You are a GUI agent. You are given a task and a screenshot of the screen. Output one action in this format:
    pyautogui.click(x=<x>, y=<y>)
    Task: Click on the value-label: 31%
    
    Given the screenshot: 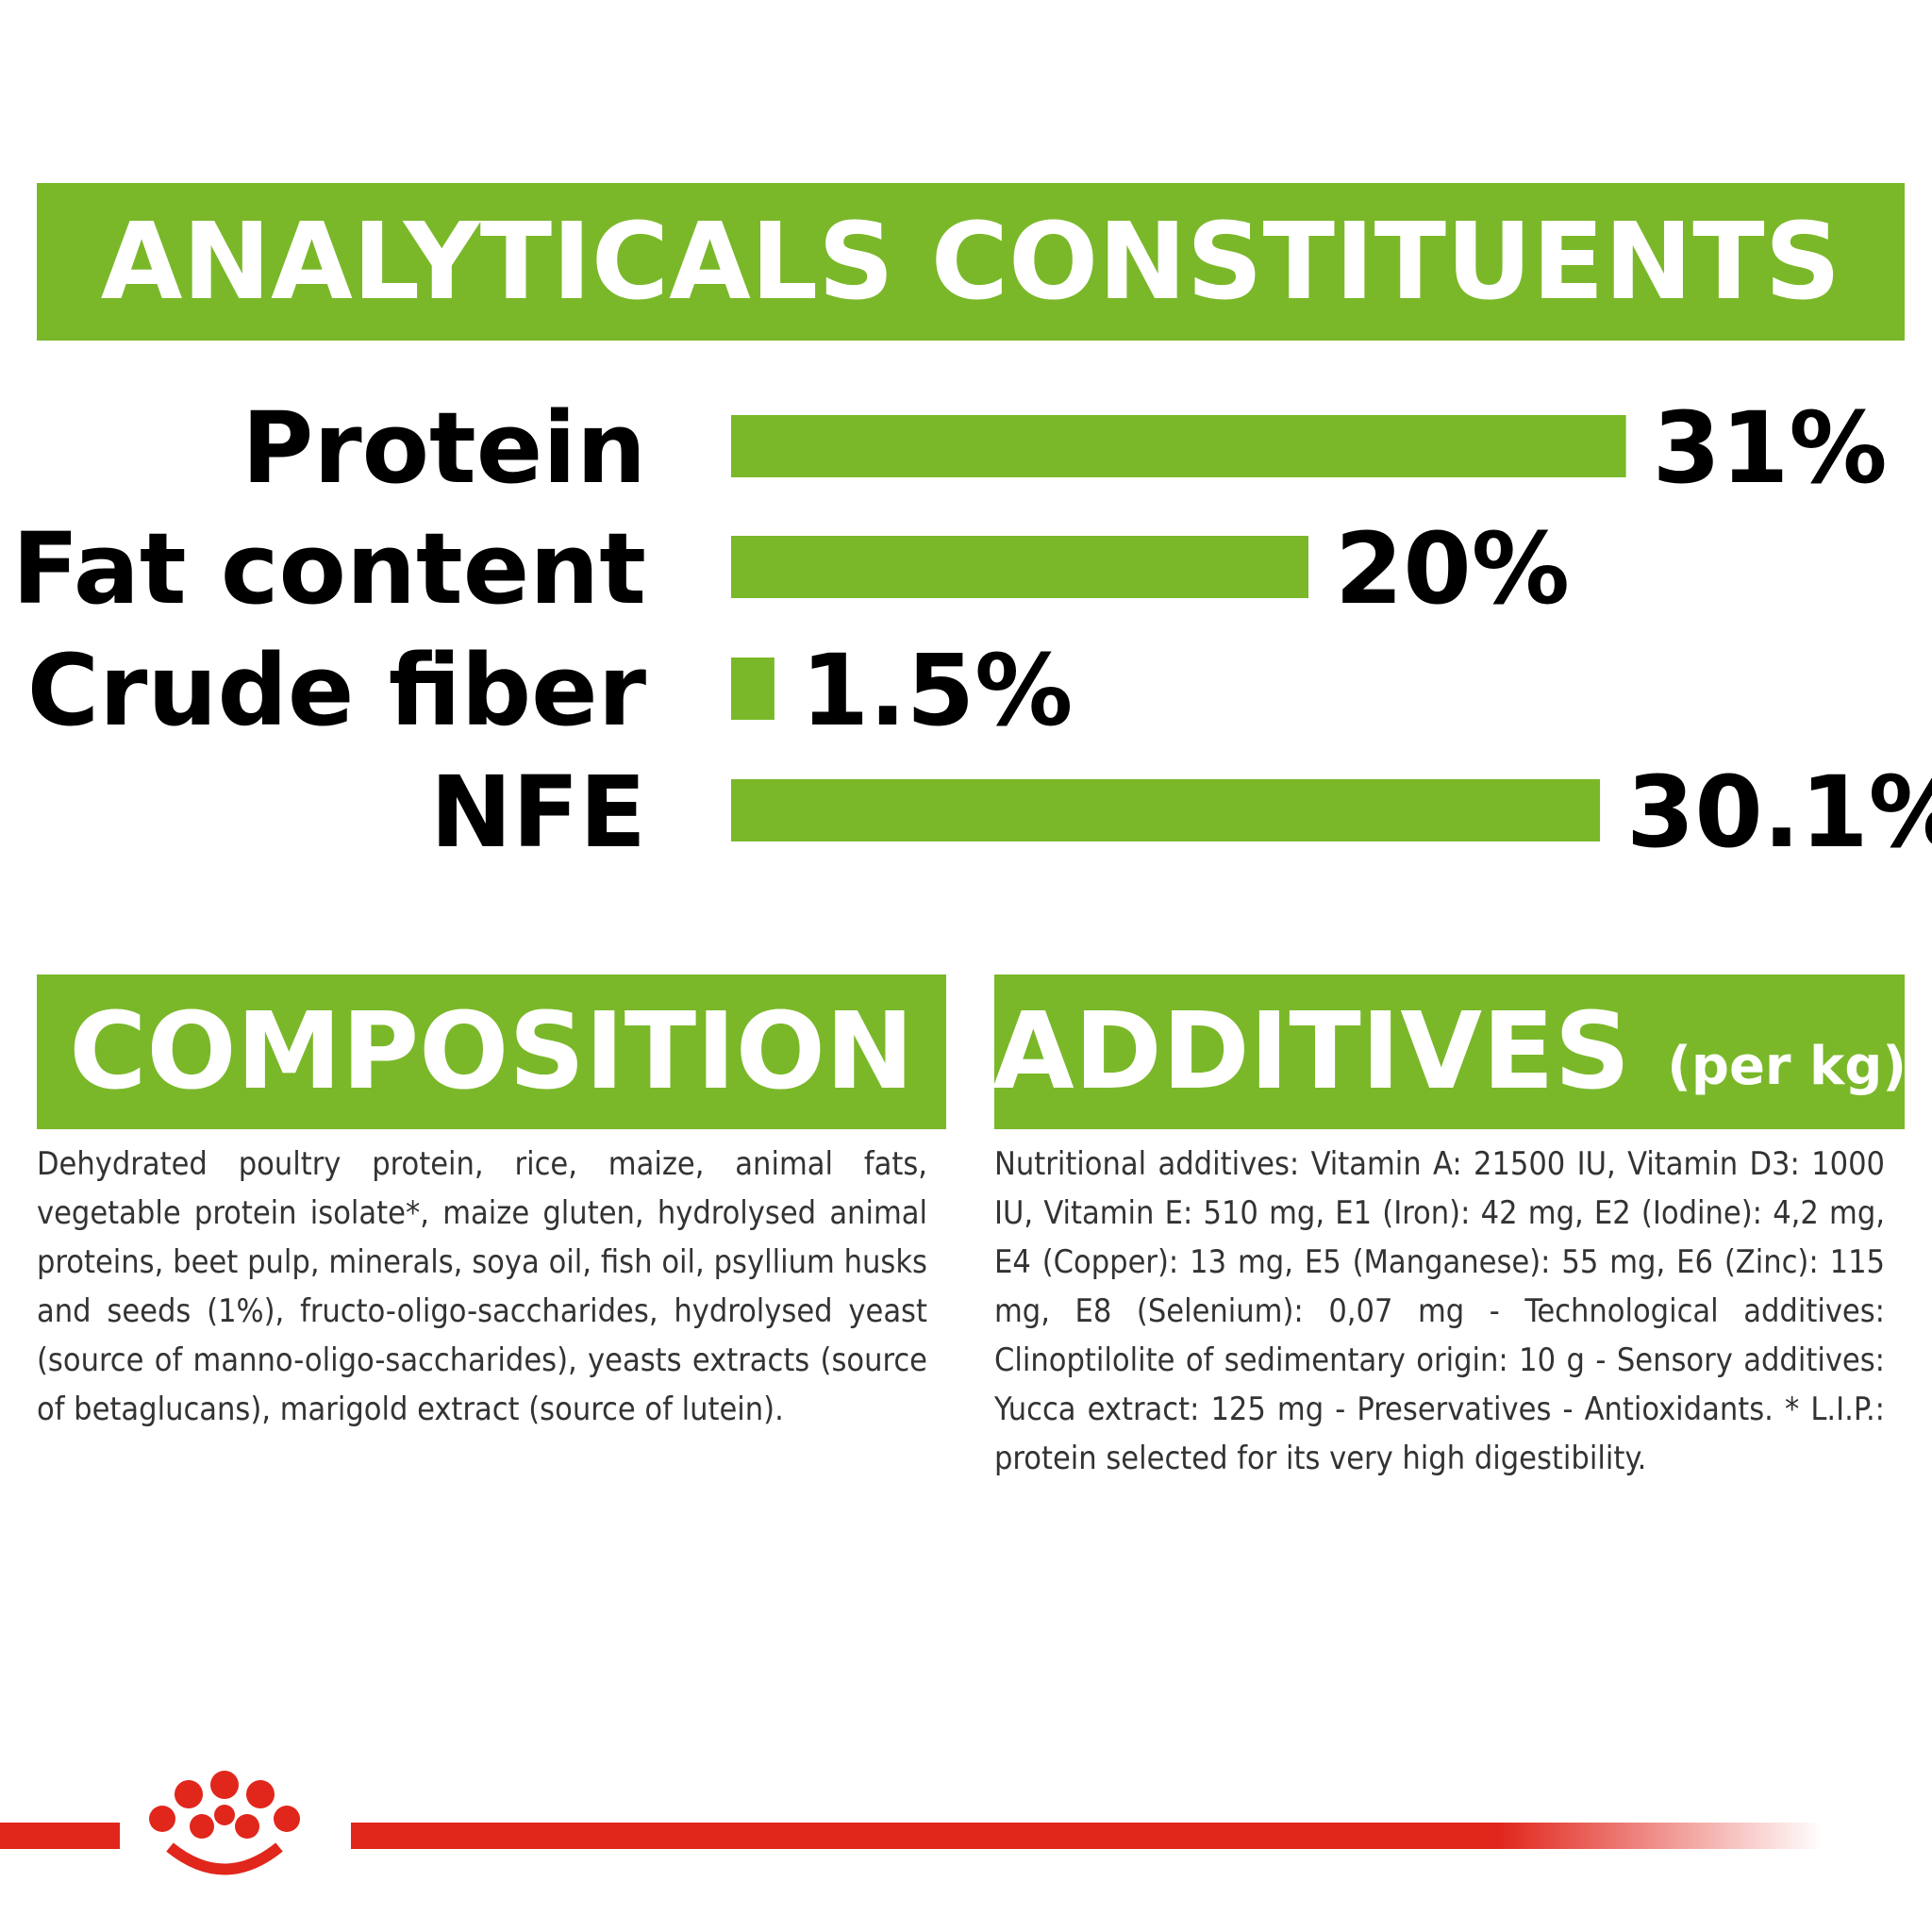 What is the action you would take?
    pyautogui.click(x=1770, y=448)
    